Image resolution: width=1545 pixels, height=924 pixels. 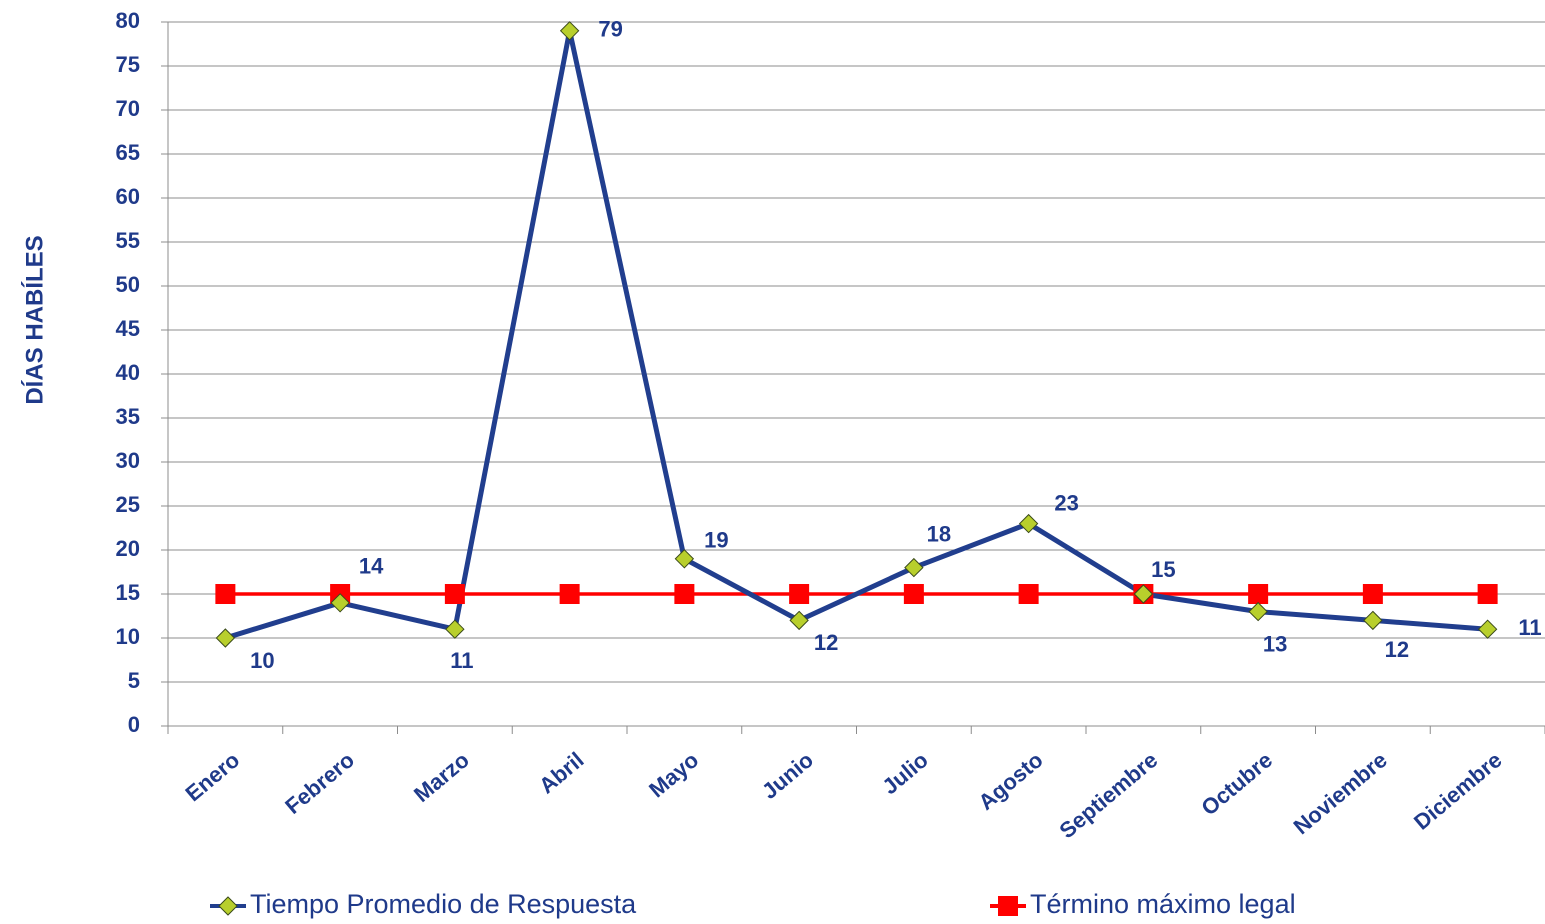 I want to click on y-tick-label: 80, so click(x=128, y=20).